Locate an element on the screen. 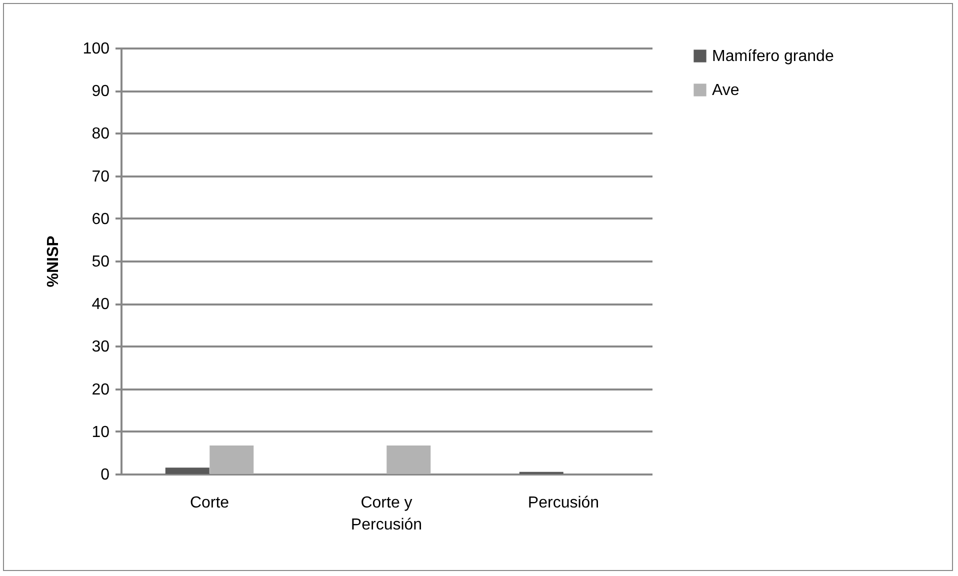 The height and width of the screenshot is (576, 958). y-tick-label: 70 is located at coordinates (101, 177).